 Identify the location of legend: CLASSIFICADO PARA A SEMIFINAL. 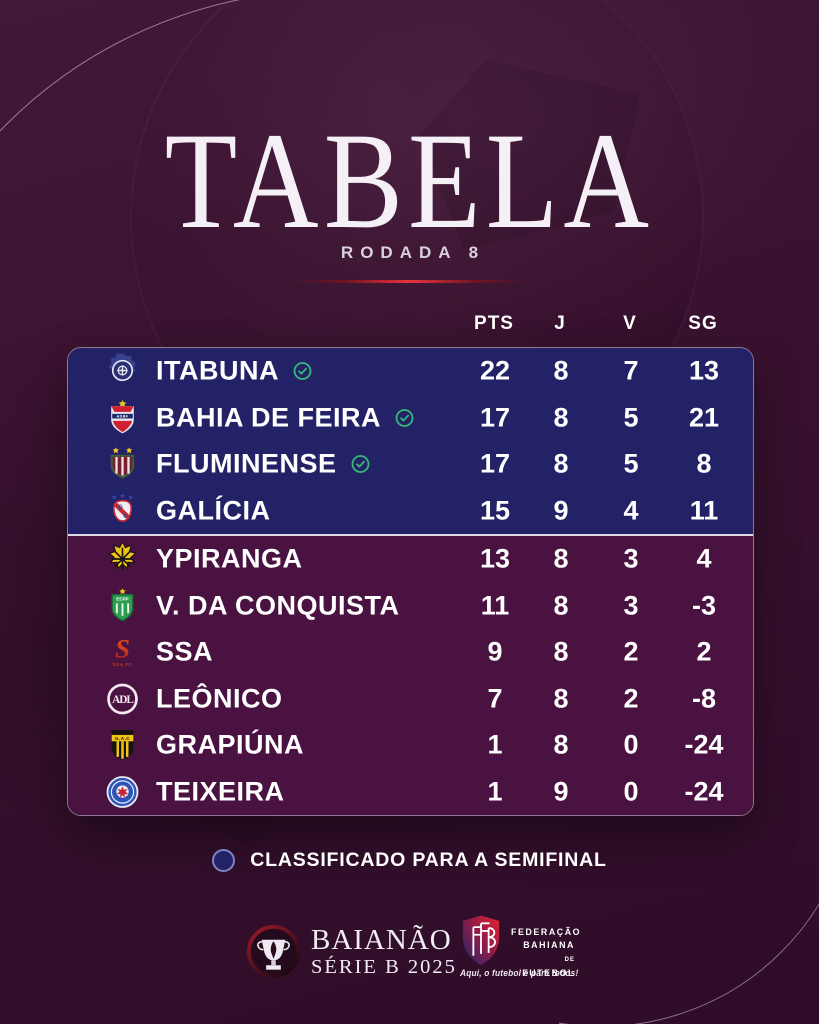
(409, 860).